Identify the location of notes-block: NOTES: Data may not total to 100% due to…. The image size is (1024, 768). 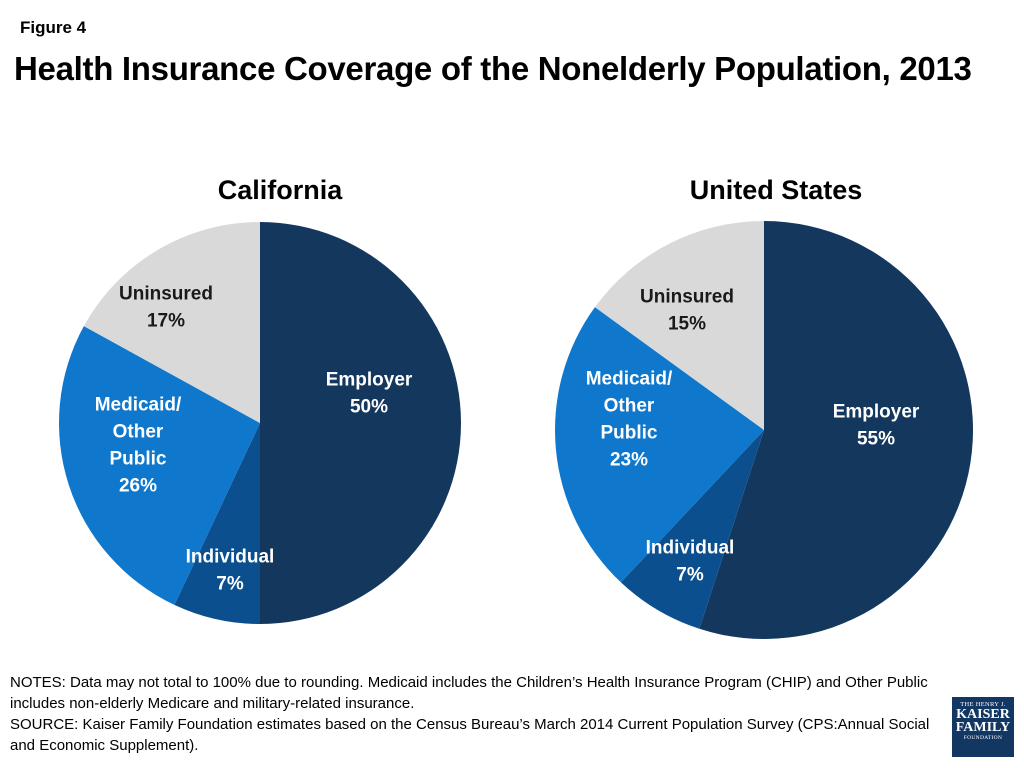
(470, 714).